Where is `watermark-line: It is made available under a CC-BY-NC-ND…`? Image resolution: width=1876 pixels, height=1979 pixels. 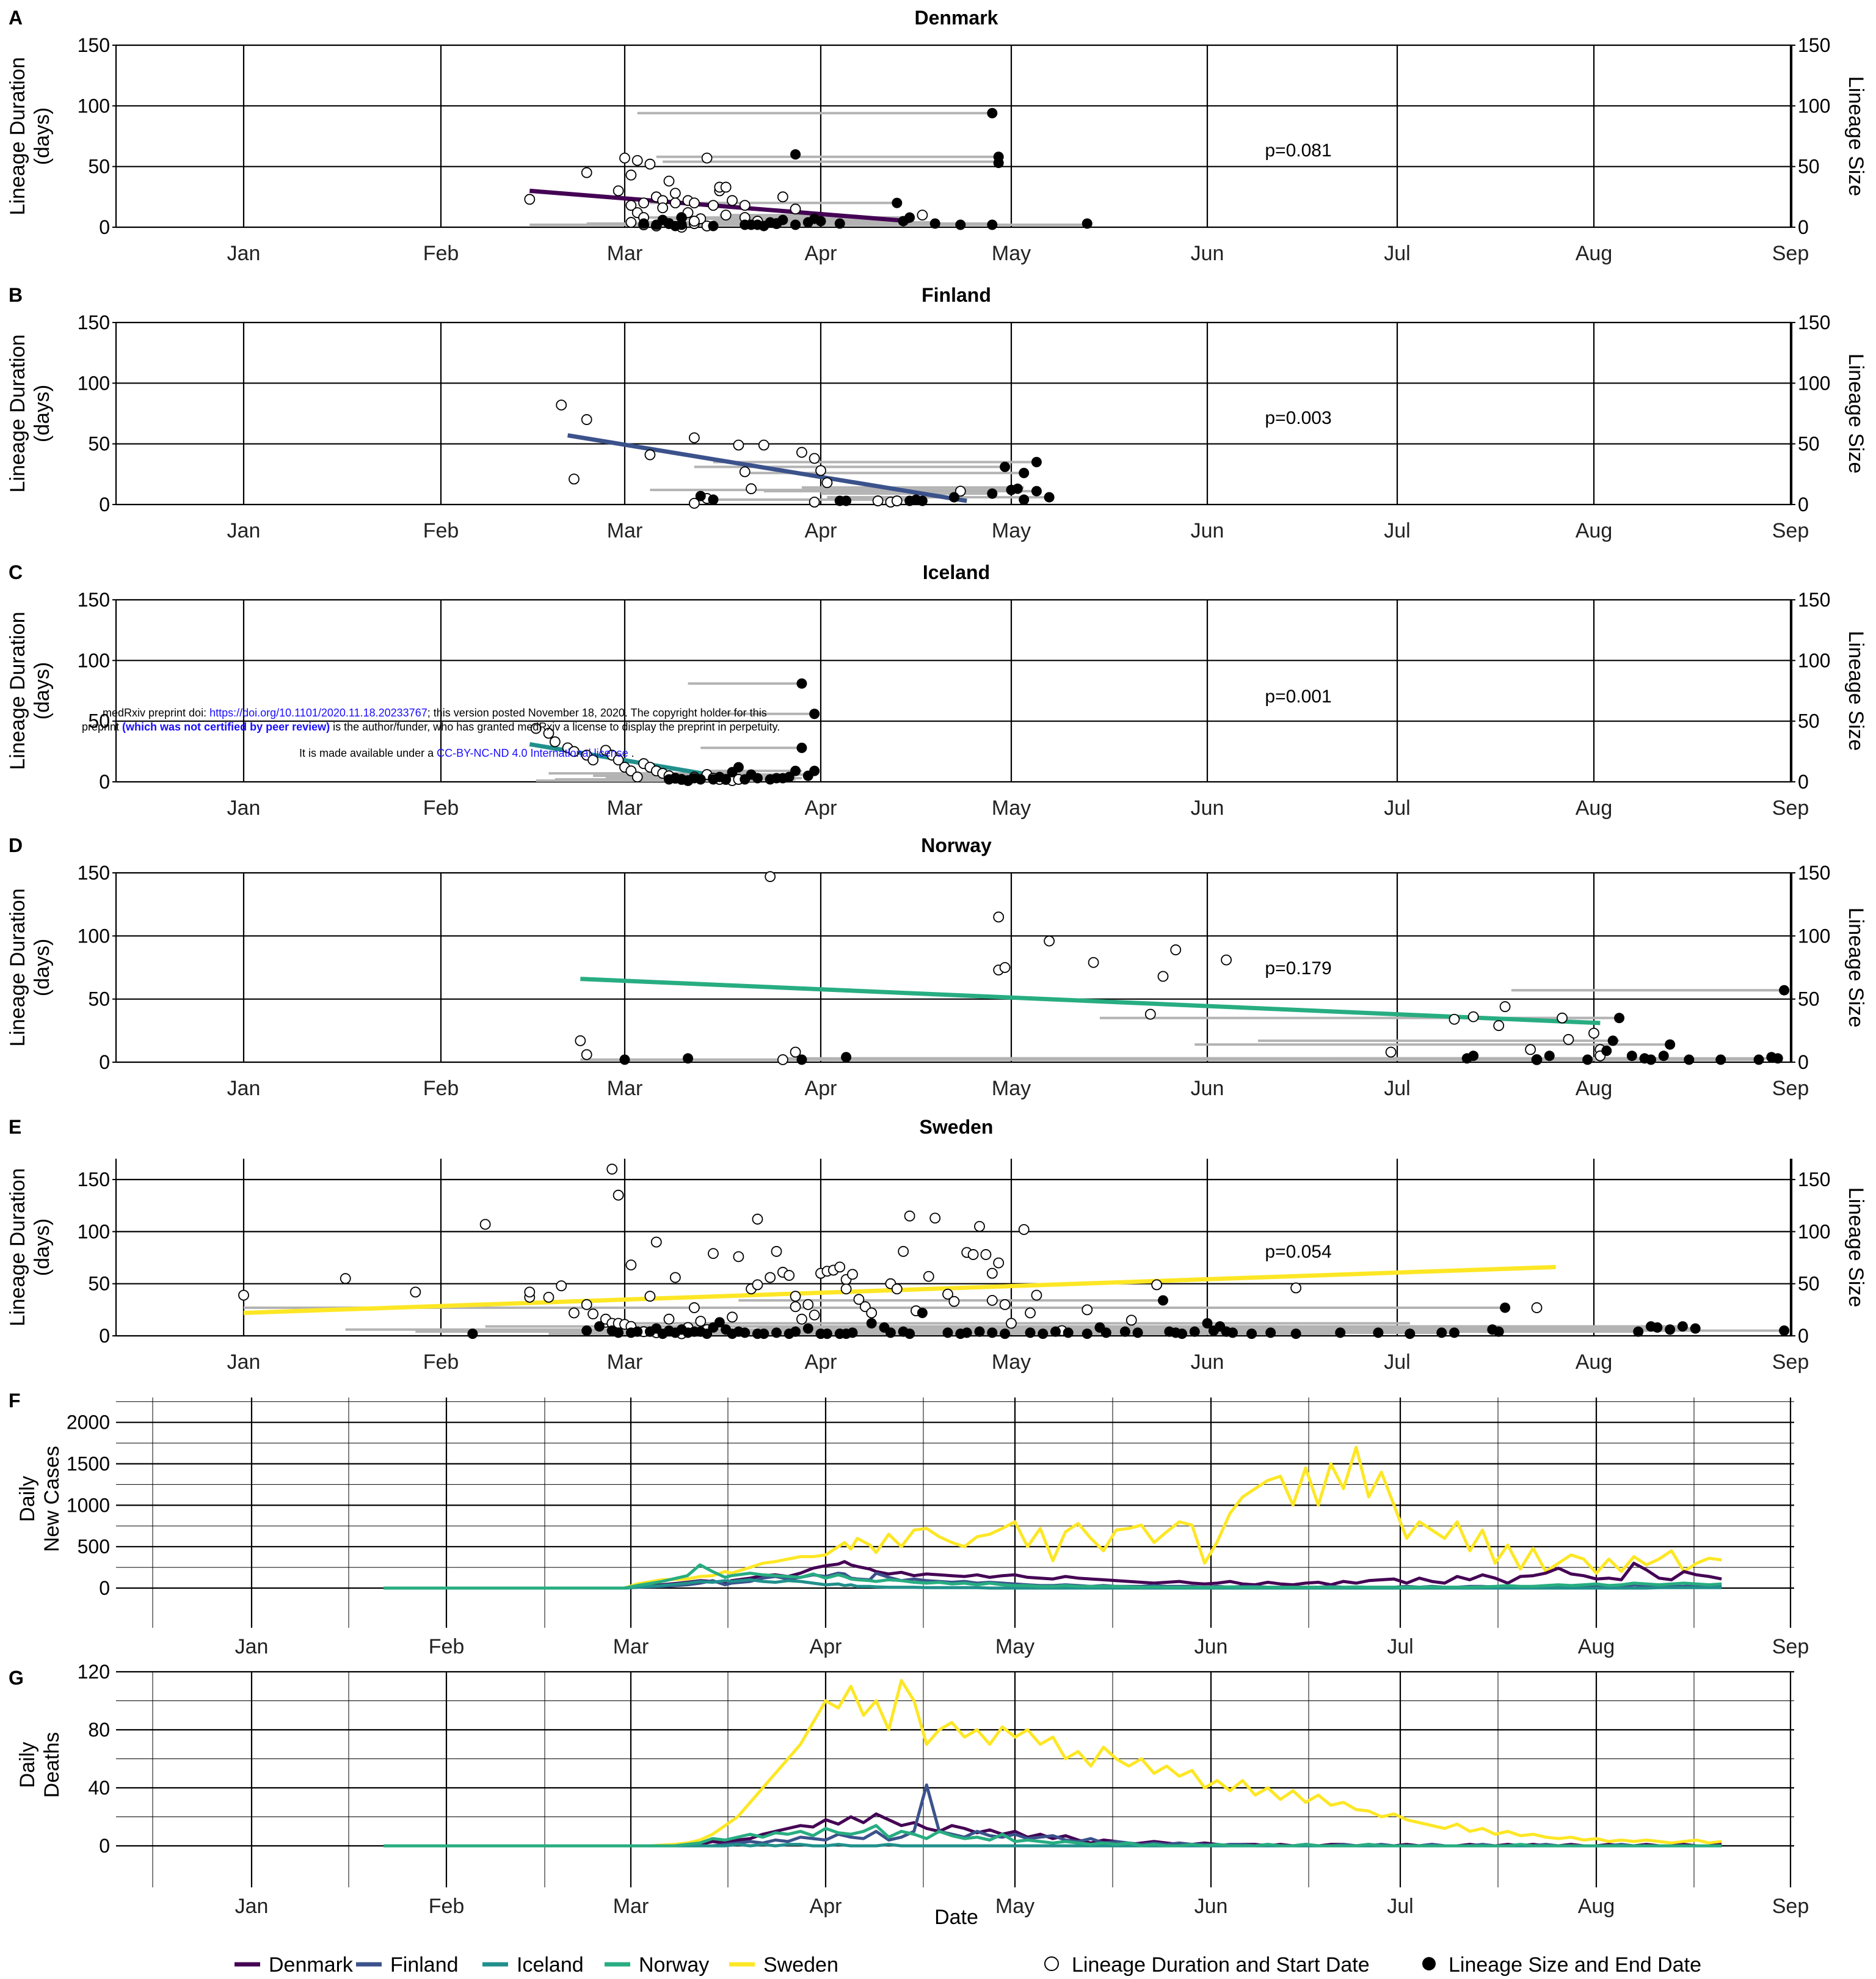 watermark-line: It is made available under a CC-BY-NC-ND… is located at coordinates (467, 753).